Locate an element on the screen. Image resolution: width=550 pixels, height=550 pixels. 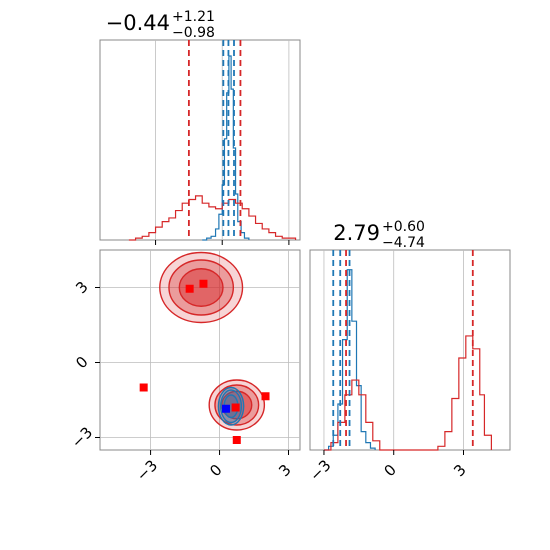
panel-title-upper: +1.21 is located at coordinates (193, 17).